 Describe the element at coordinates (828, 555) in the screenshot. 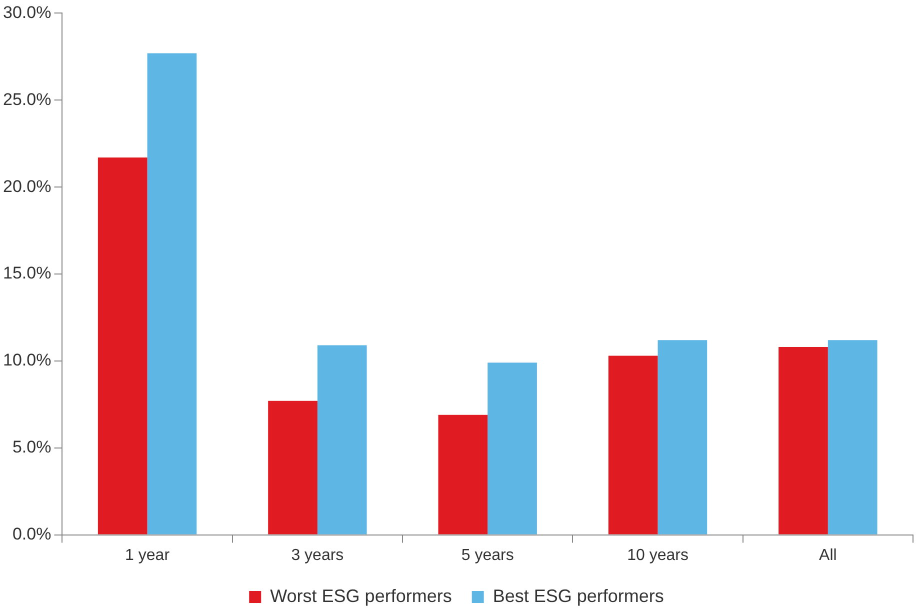

I see `x-tick-label: All` at that location.